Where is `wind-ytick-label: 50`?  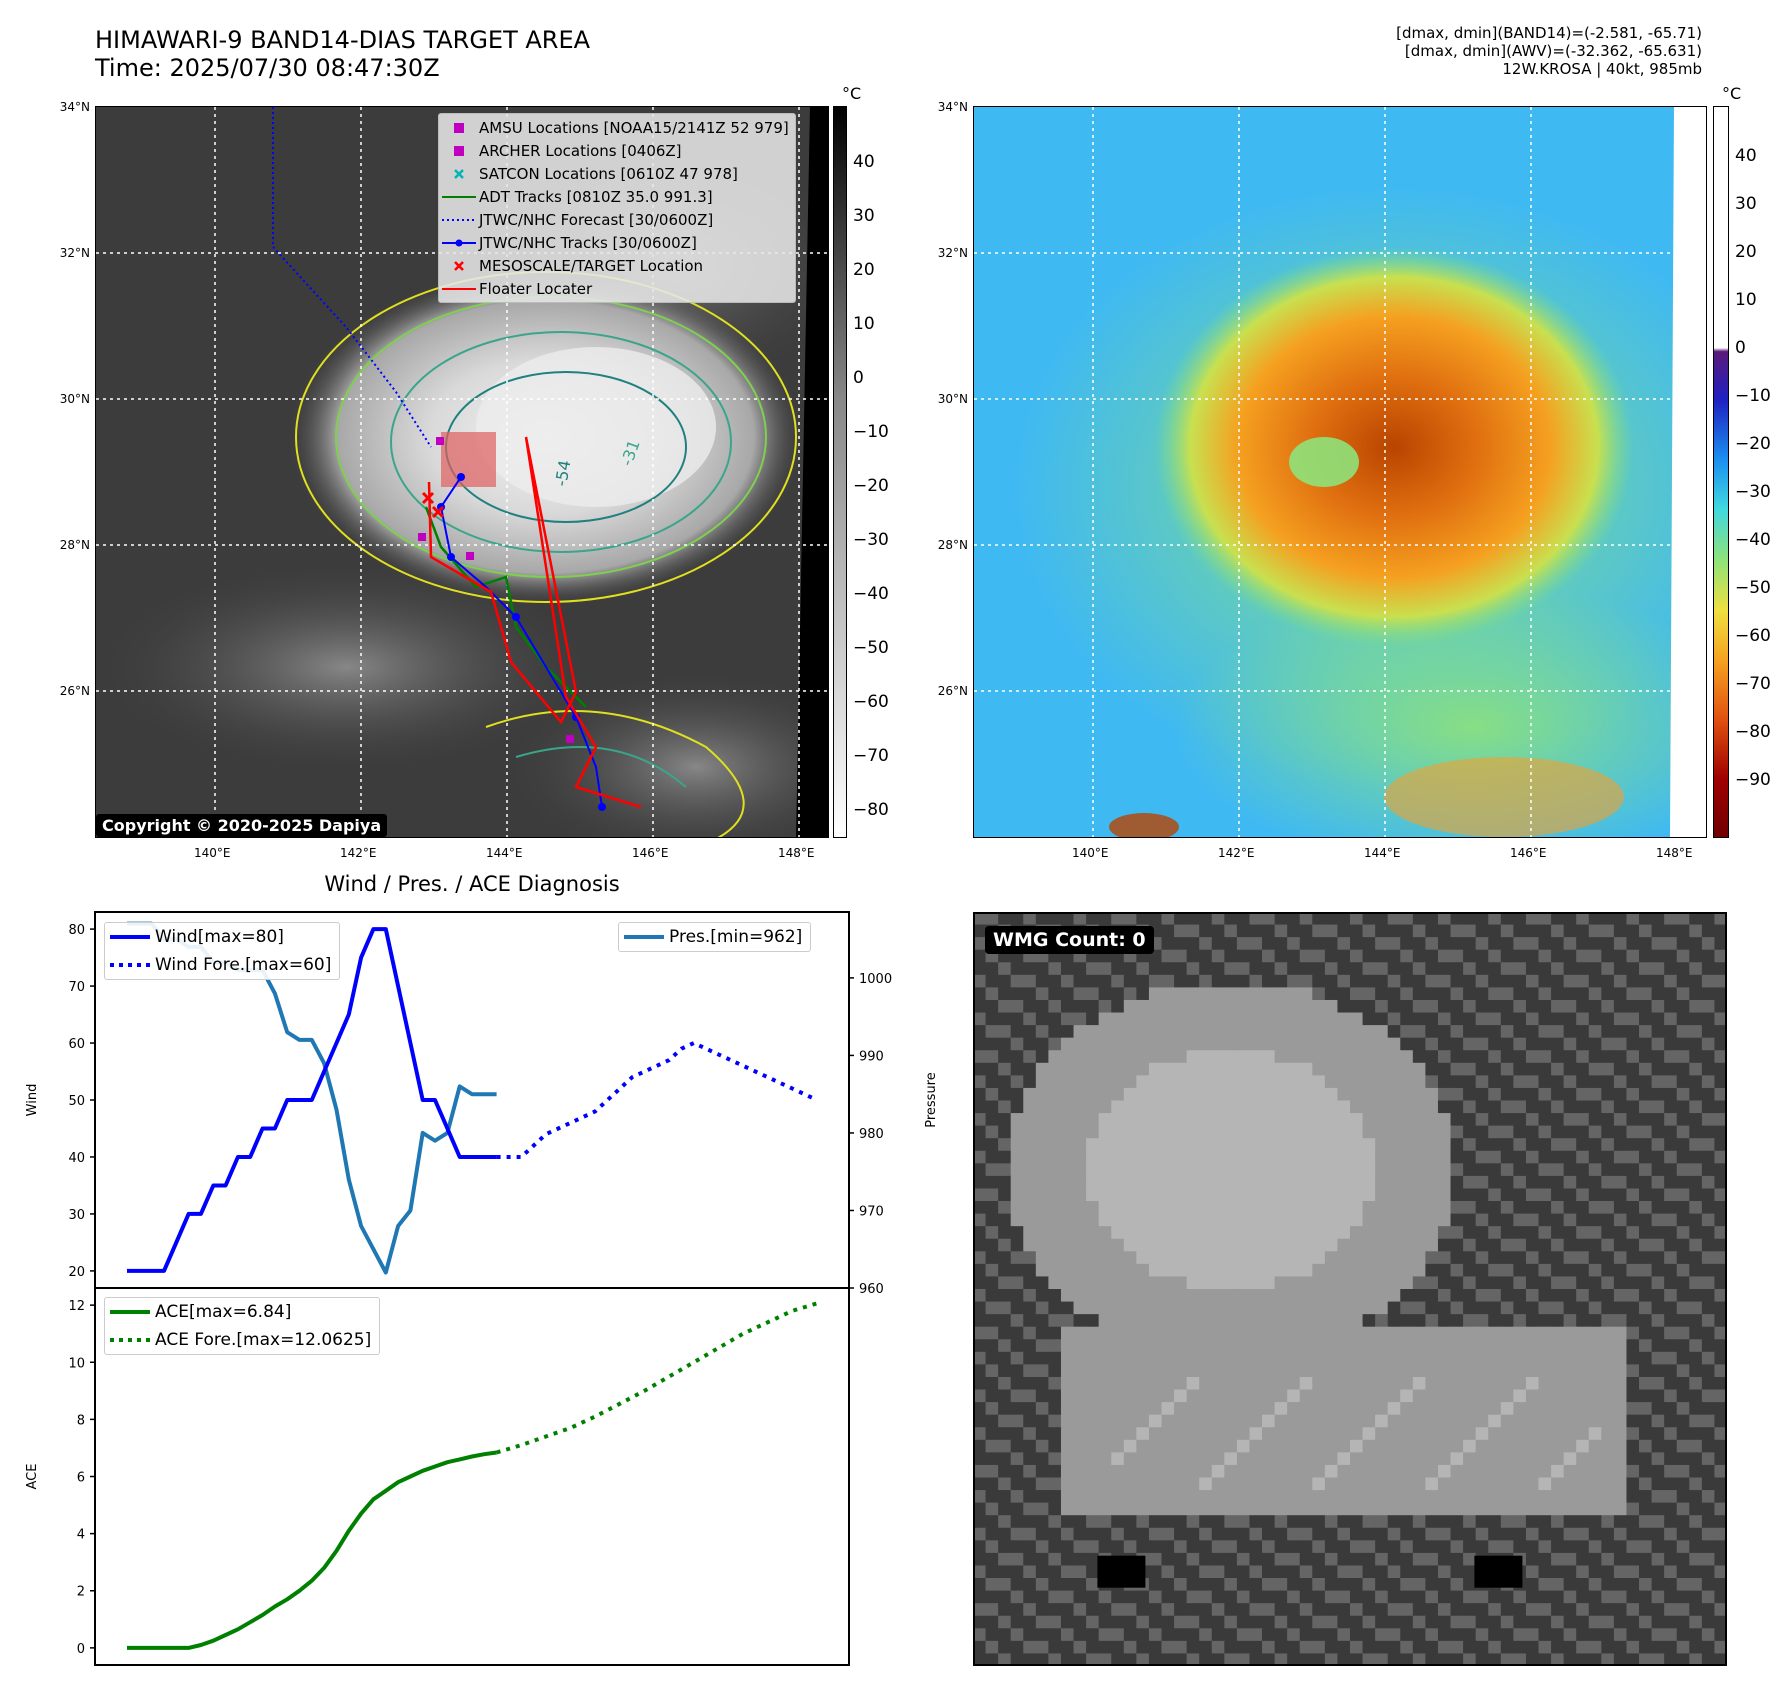
wind-ytick-label: 50 is located at coordinates (76, 1101).